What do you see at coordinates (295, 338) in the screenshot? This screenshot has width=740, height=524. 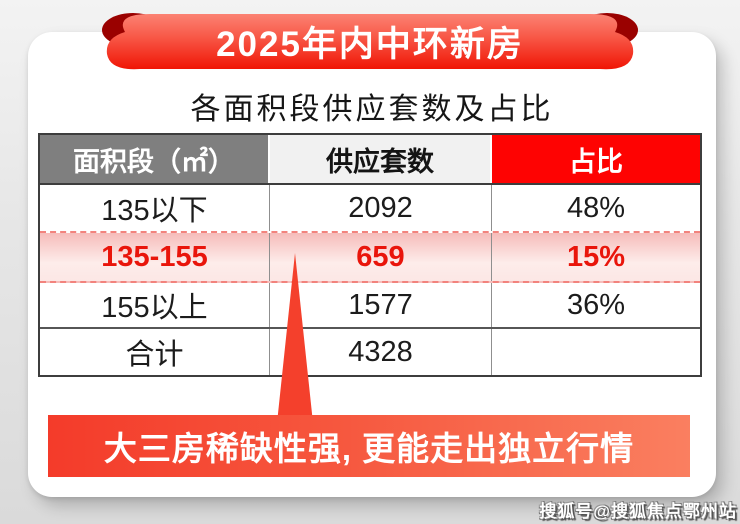 I see `callout-arrow-icon` at bounding box center [295, 338].